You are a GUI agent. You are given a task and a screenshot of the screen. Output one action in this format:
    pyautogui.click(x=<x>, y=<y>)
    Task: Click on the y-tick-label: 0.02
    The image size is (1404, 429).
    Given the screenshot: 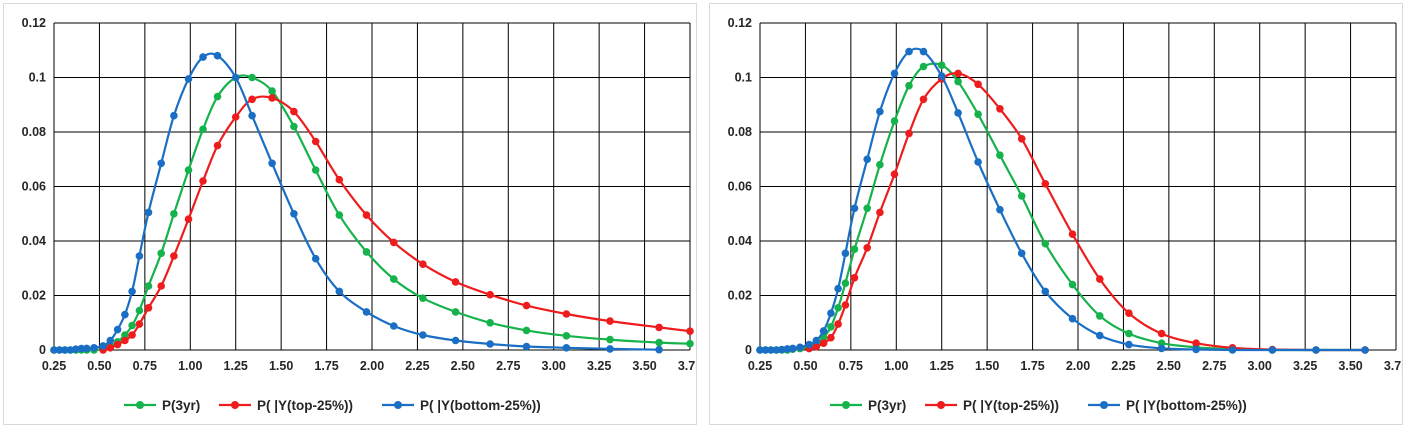 What is the action you would take?
    pyautogui.click(x=34, y=296)
    